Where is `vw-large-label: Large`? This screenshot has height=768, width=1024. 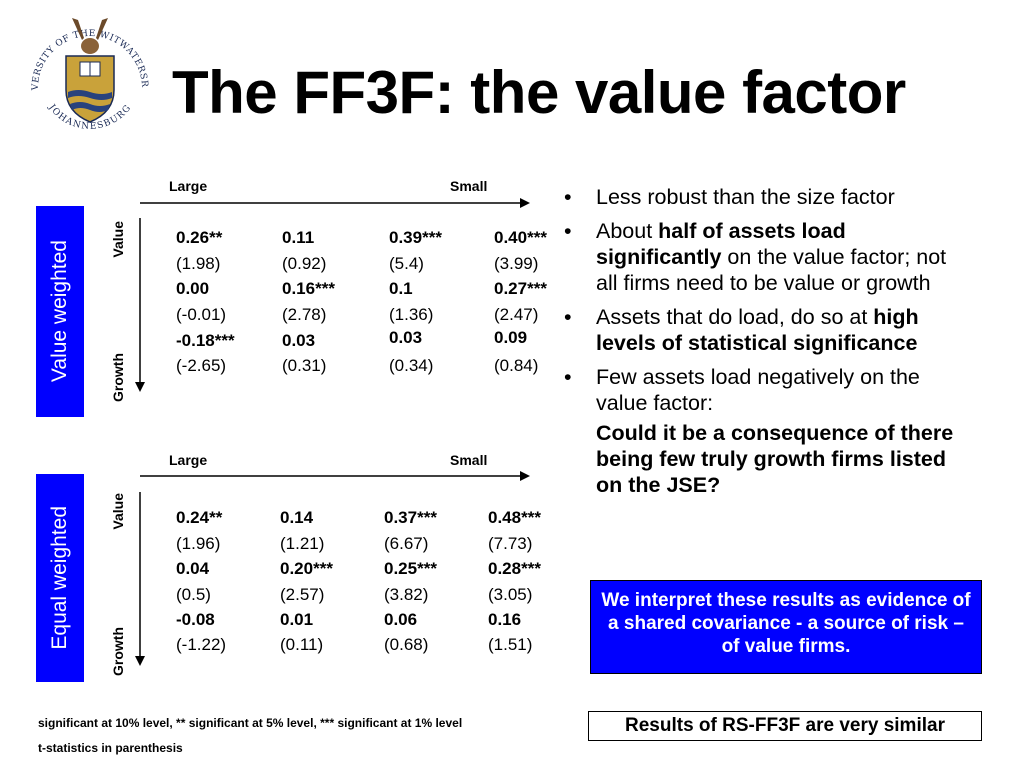
vw-large-label: Large is located at coordinates (188, 186).